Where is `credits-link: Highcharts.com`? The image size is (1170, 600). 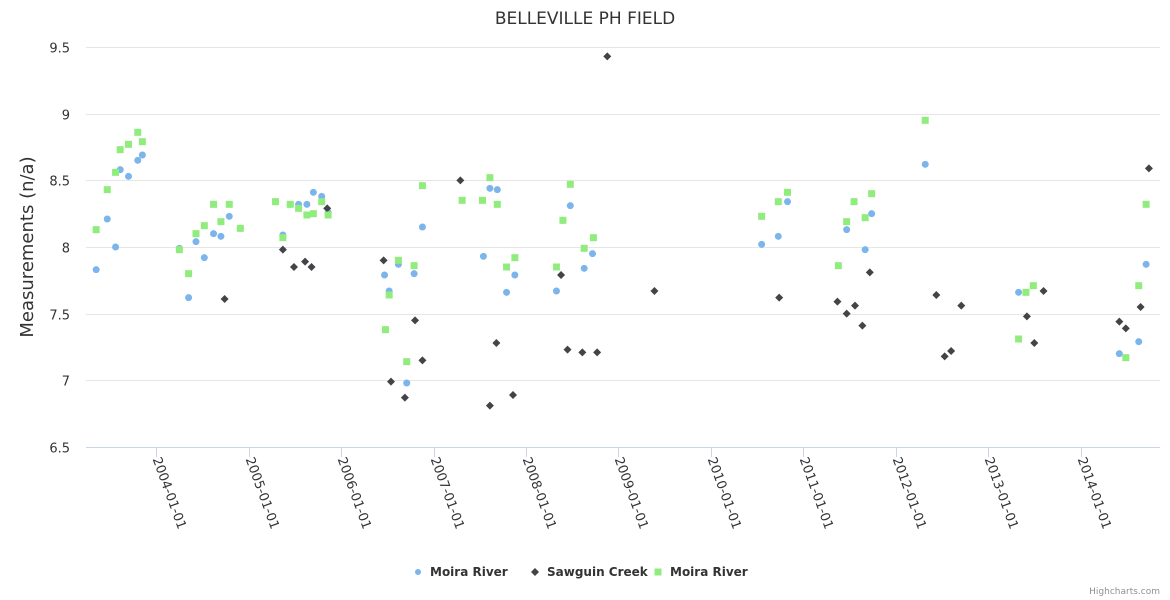 credits-link: Highcharts.com is located at coordinates (1124, 592).